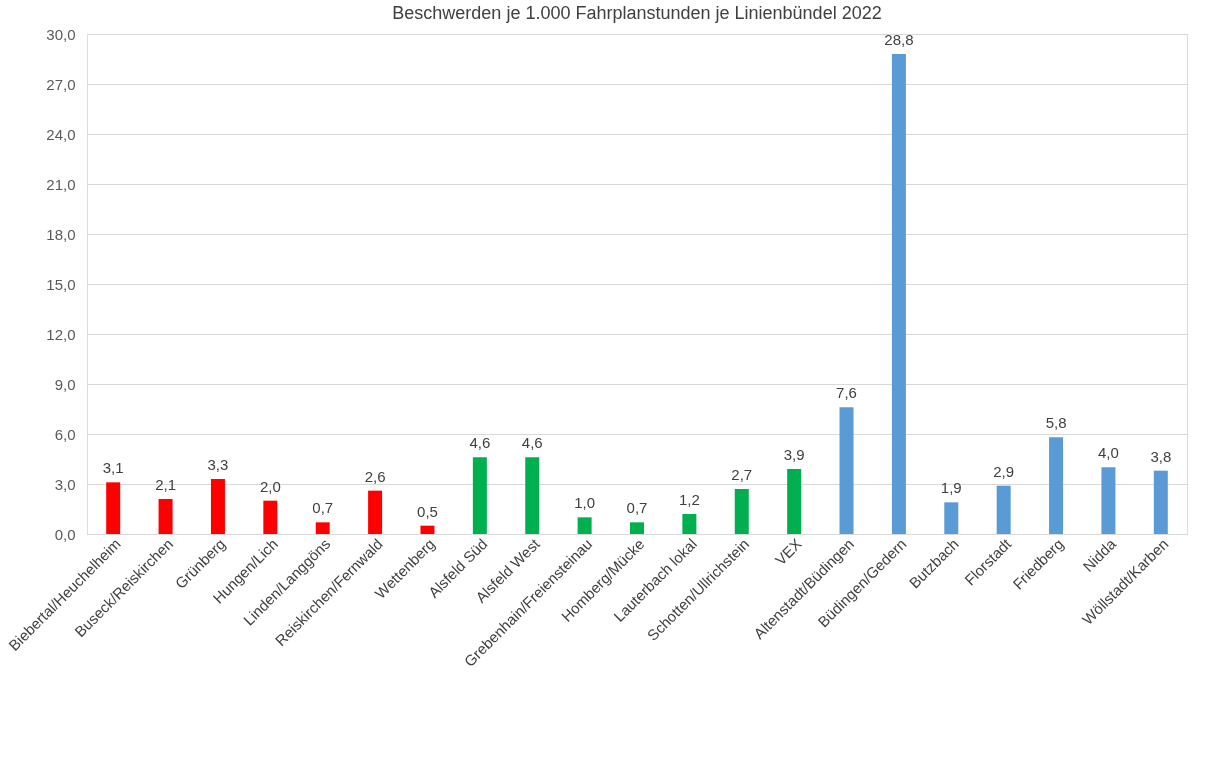 This screenshot has width=1214, height=782. What do you see at coordinates (1004, 471) in the screenshot?
I see `data-label: 2,9` at bounding box center [1004, 471].